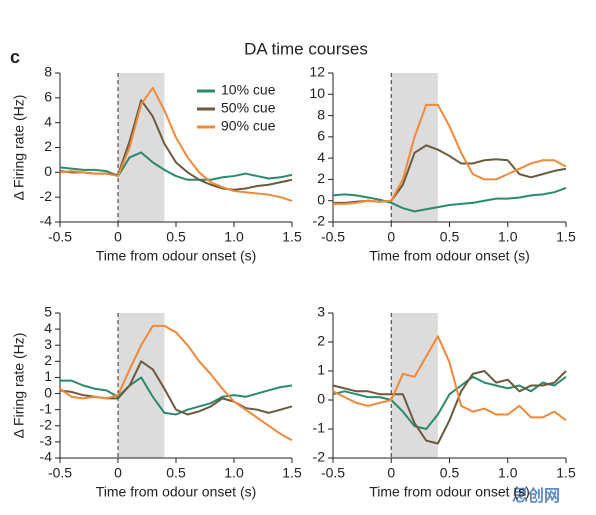  What do you see at coordinates (317, 72) in the screenshot?
I see `y-tick-label: 12` at bounding box center [317, 72].